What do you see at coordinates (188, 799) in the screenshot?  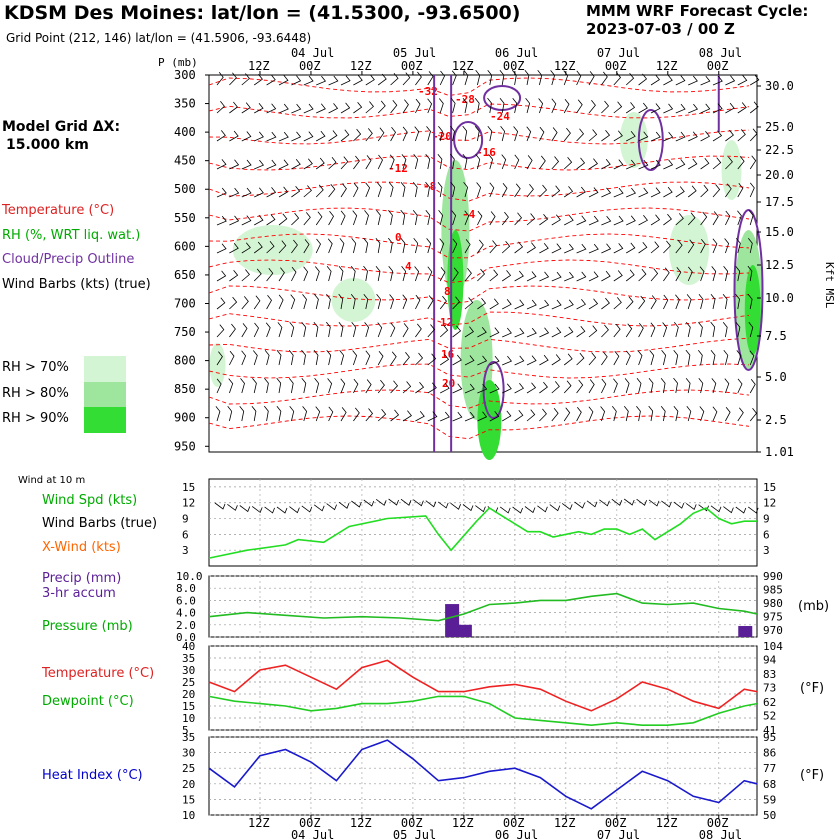 I see `heat-left-tick: 15` at bounding box center [188, 799].